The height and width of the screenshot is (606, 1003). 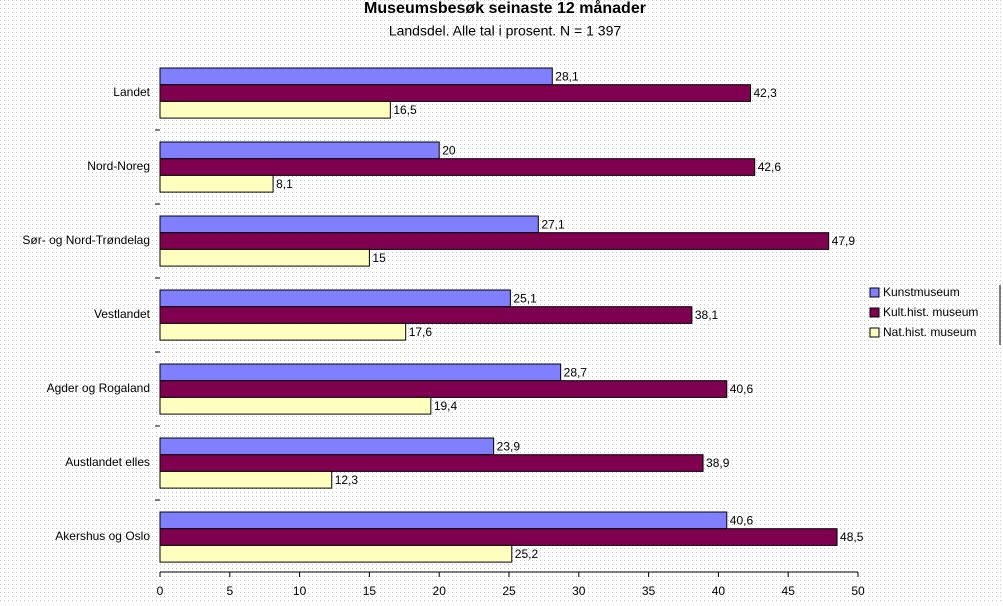 I want to click on x-tick-label: 20, so click(x=440, y=591).